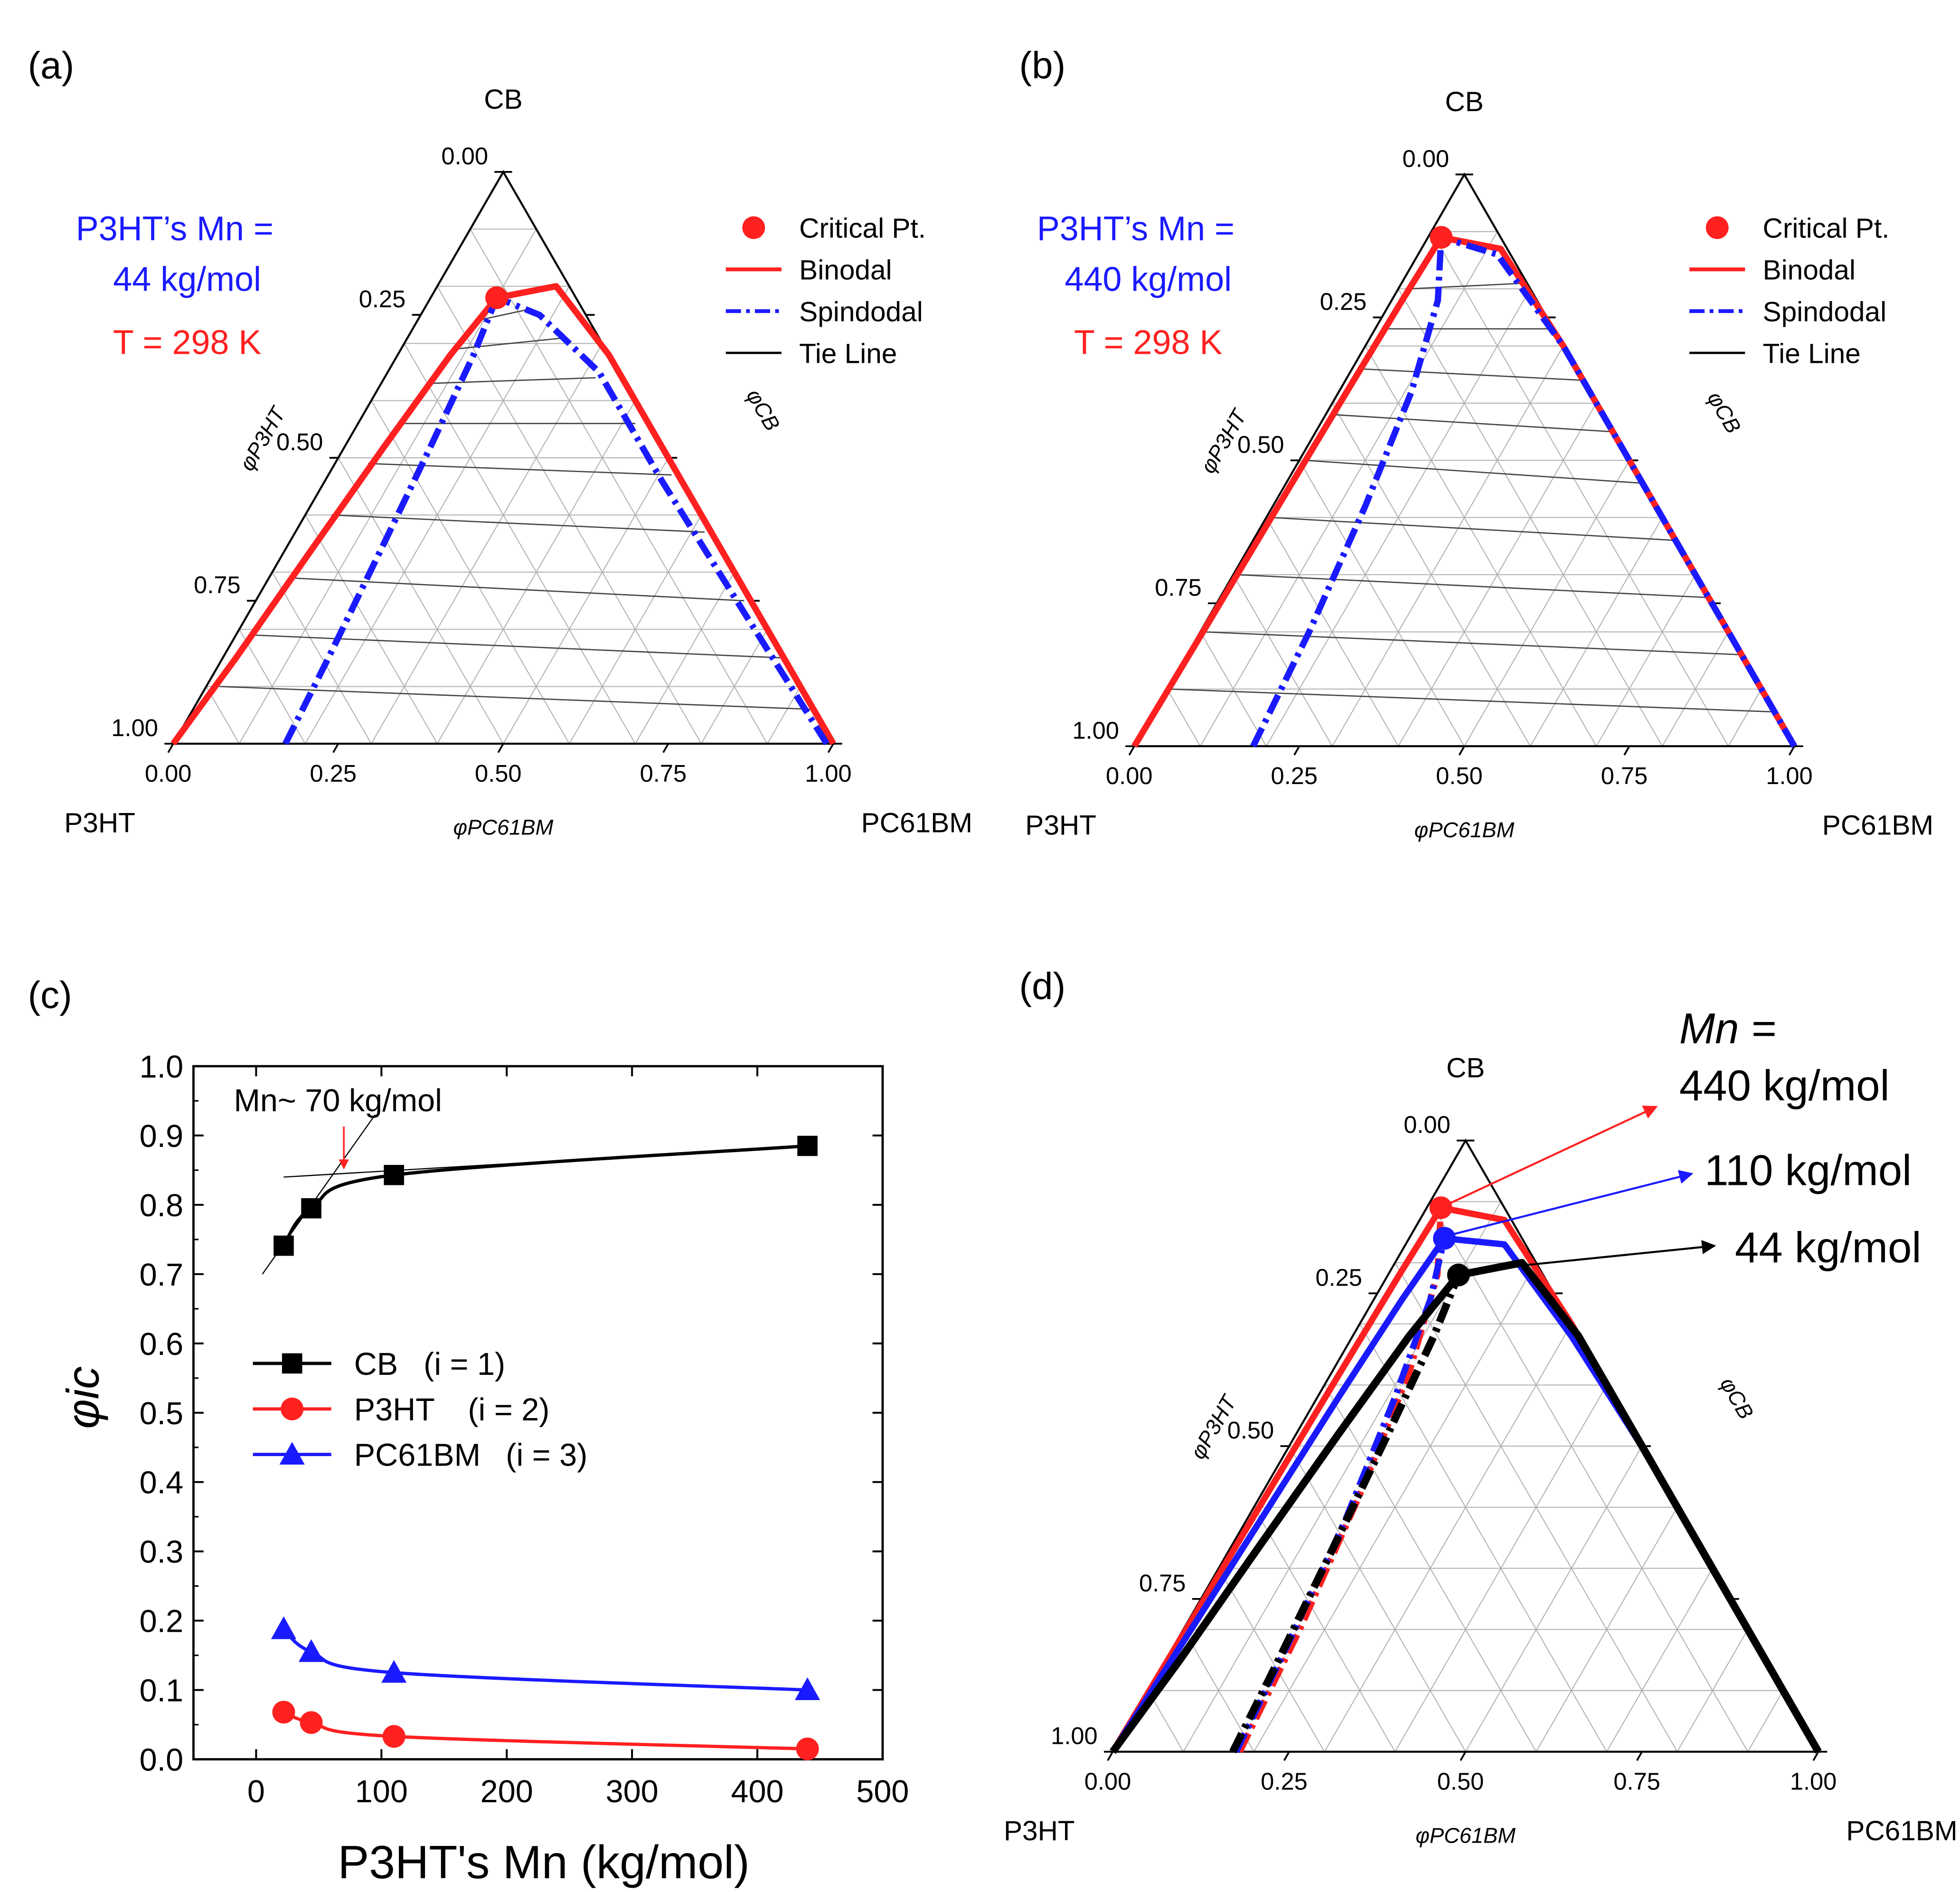 The height and width of the screenshot is (1892, 1960). What do you see at coordinates (162, 1483) in the screenshot?
I see `y-tick-label: 0.4` at bounding box center [162, 1483].